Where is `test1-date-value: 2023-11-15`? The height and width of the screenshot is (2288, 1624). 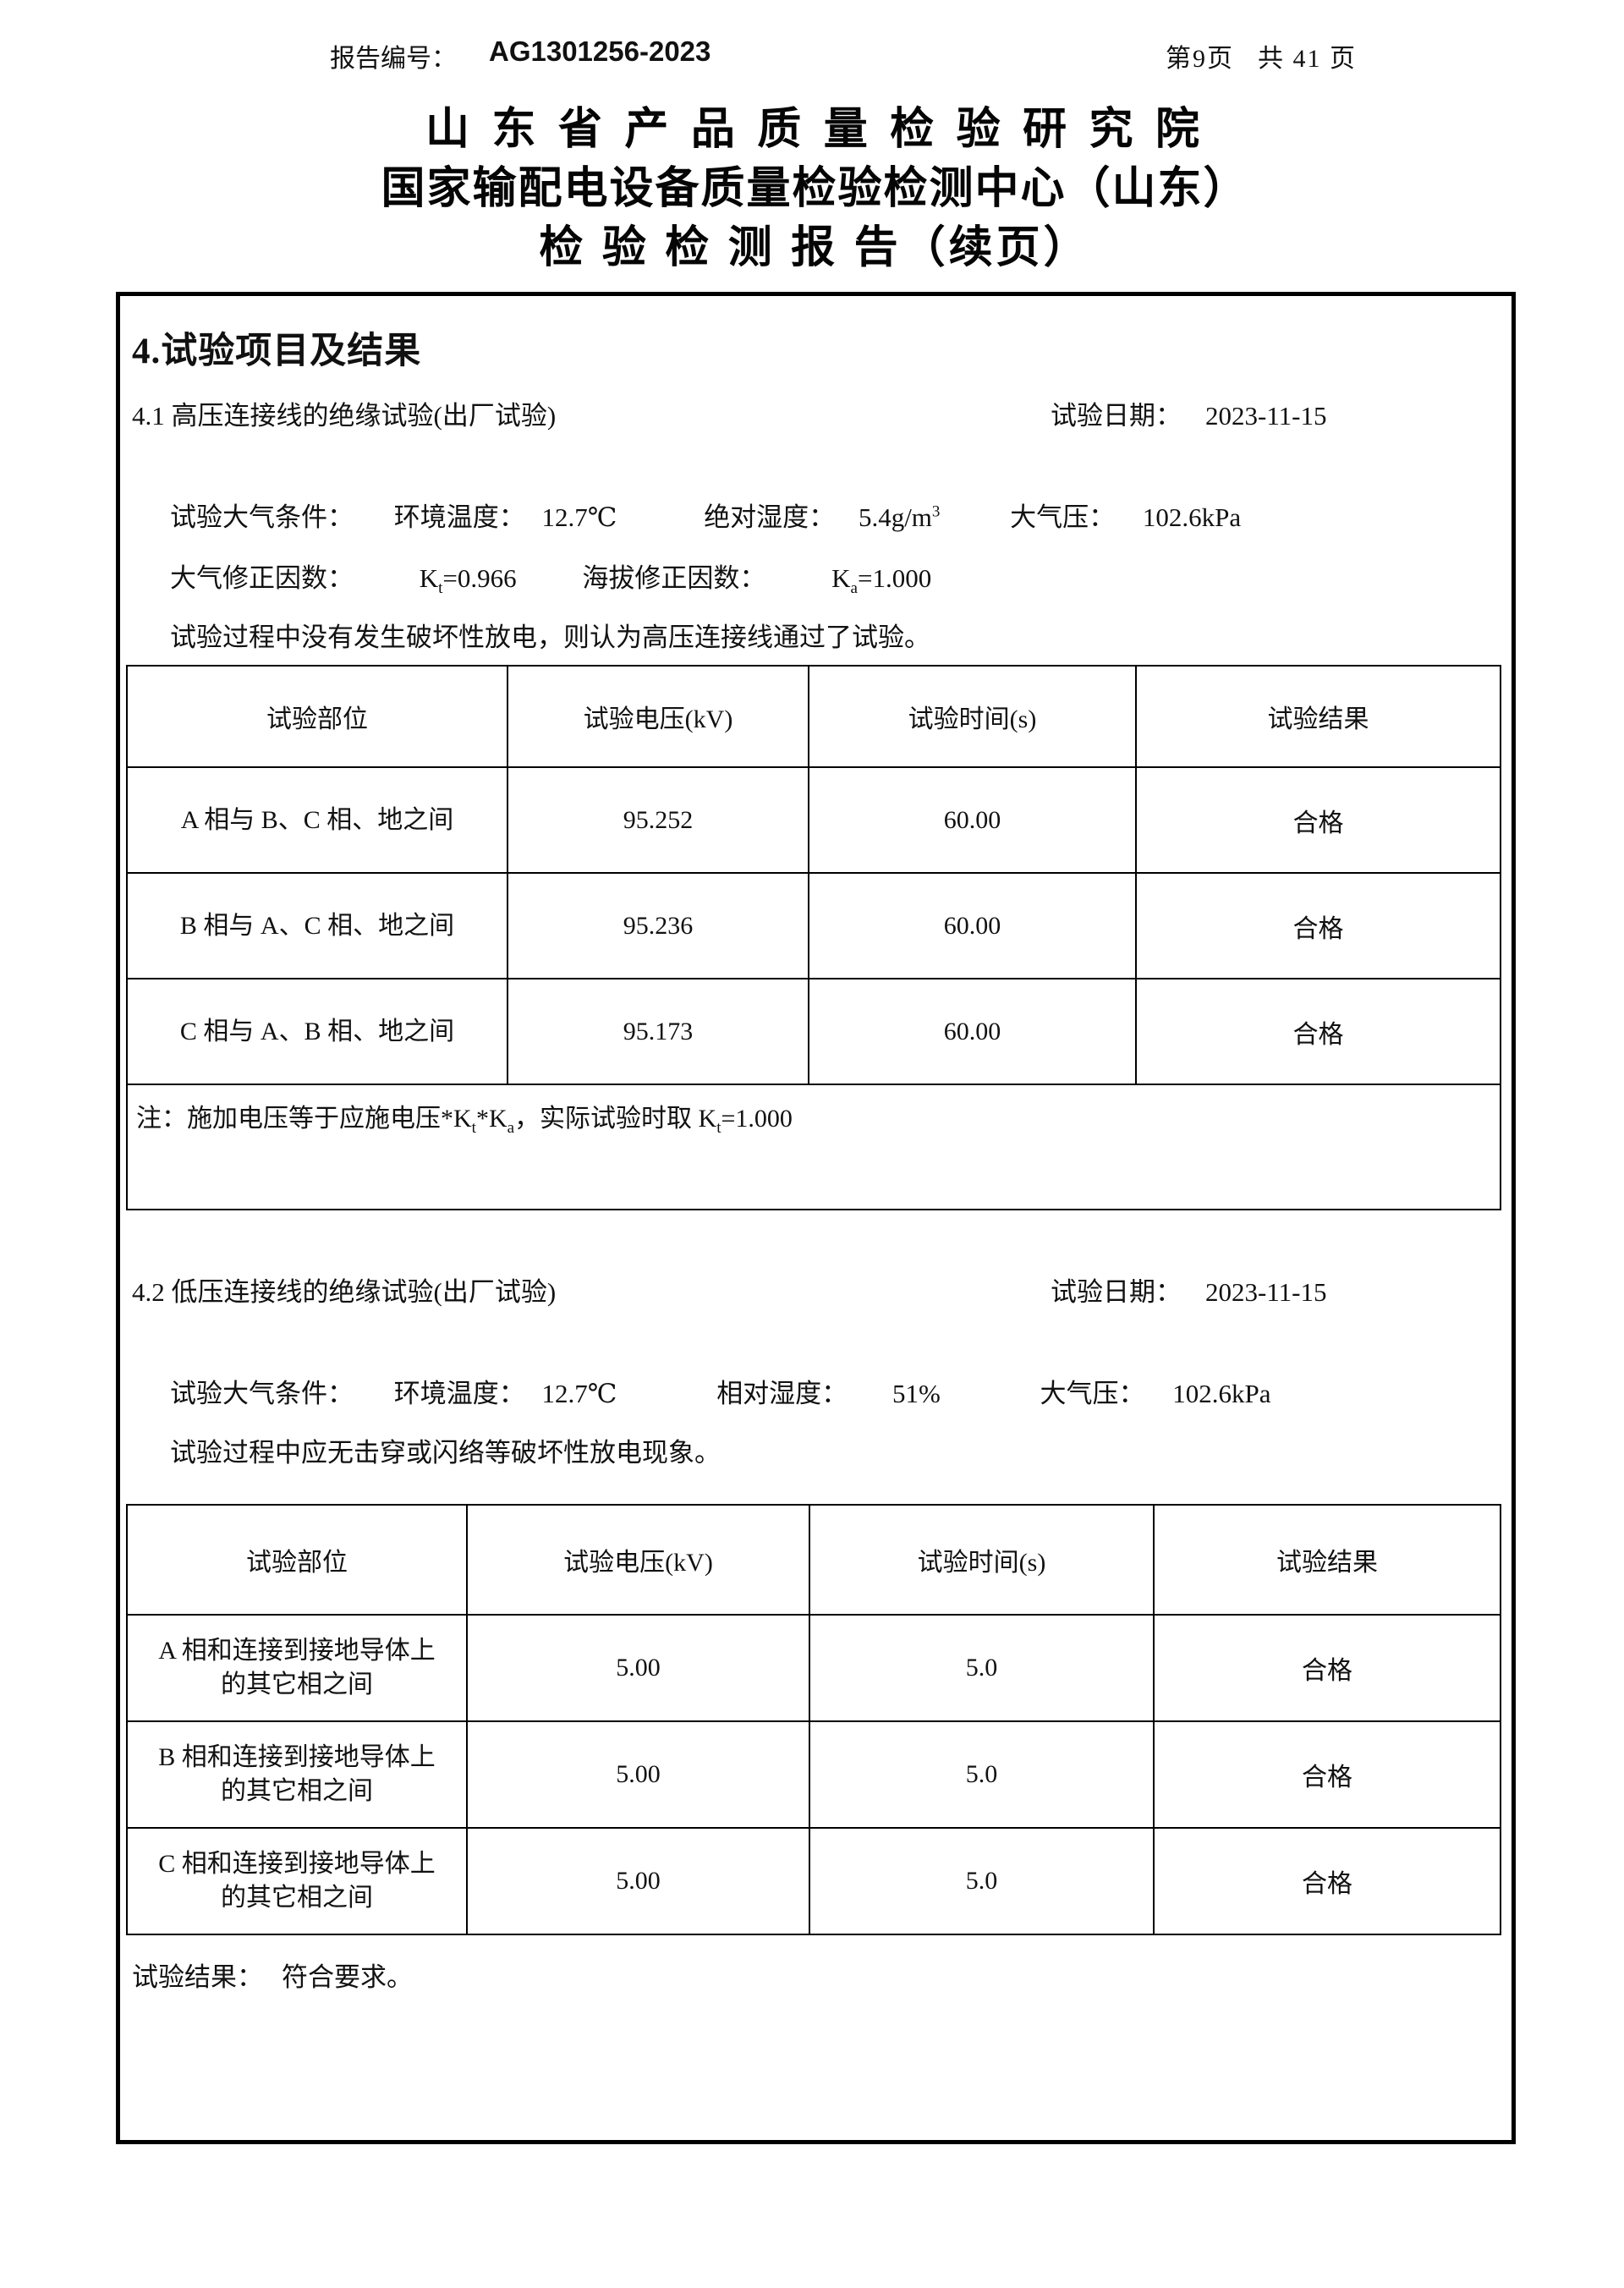
test1-date-value: 2023-11-15 is located at coordinates (1266, 416).